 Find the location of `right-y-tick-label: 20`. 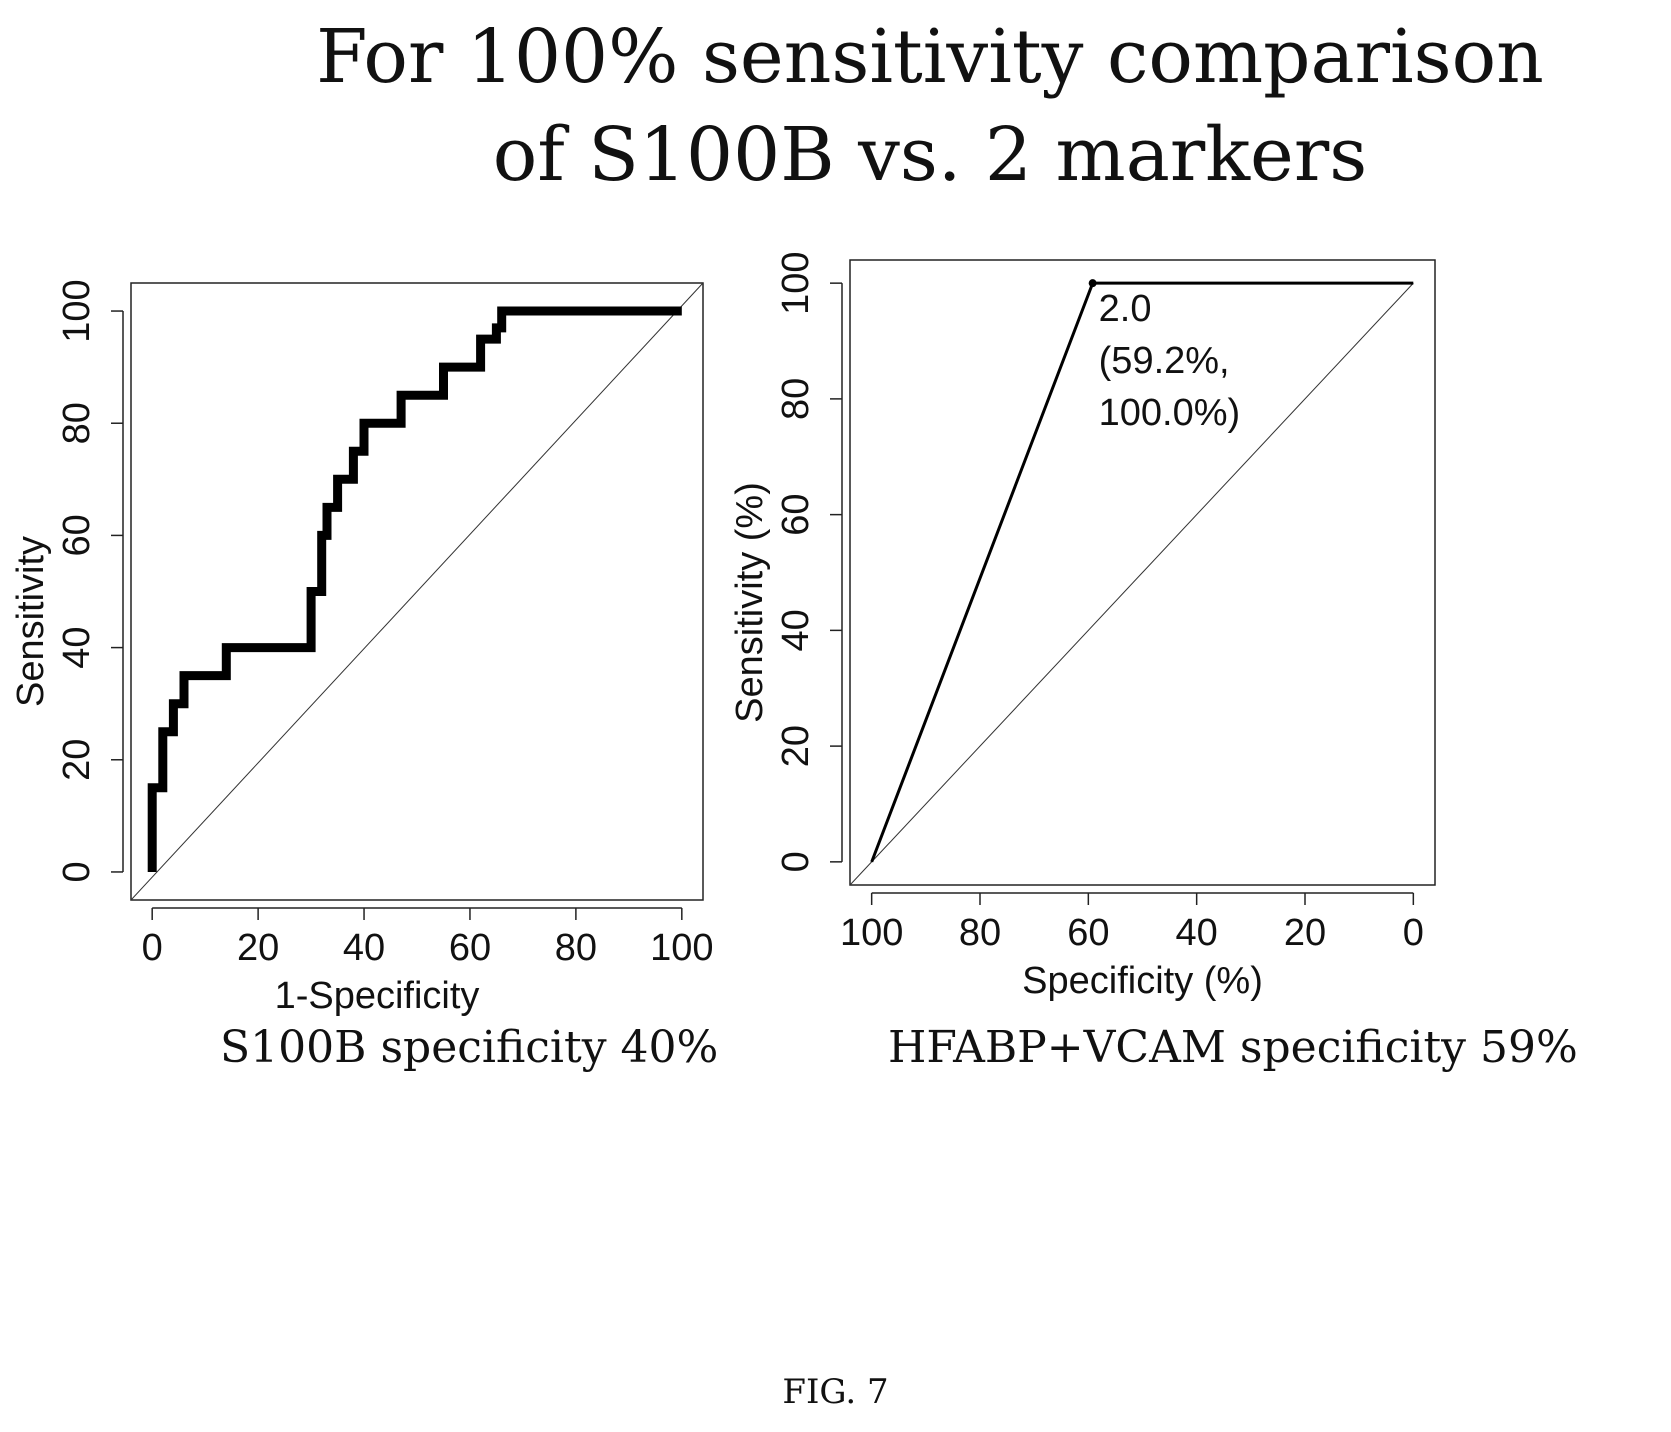

right-y-tick-label: 20 is located at coordinates (796, 746).